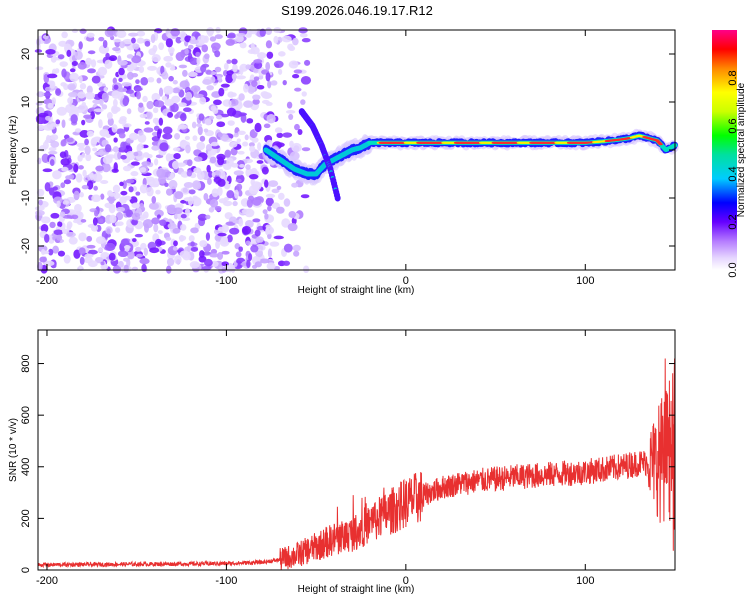 The image size is (750, 600). Describe the element at coordinates (733, 125) in the screenshot. I see `colorbar-tick-label: 0.6` at that location.